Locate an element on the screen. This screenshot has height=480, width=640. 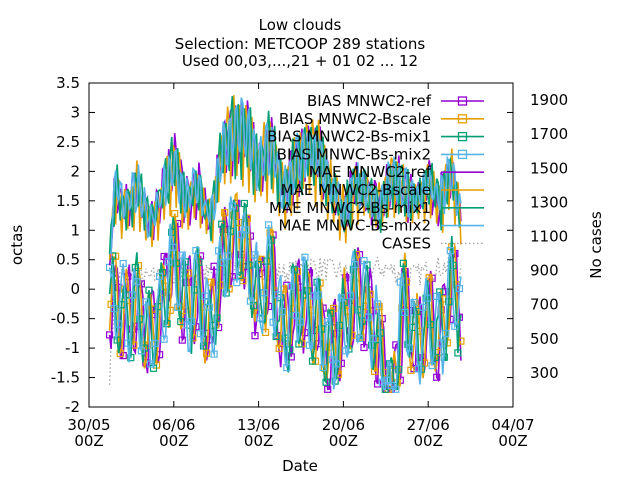
legend-label: BIAS MNWC2-Bscale is located at coordinates (355, 119).